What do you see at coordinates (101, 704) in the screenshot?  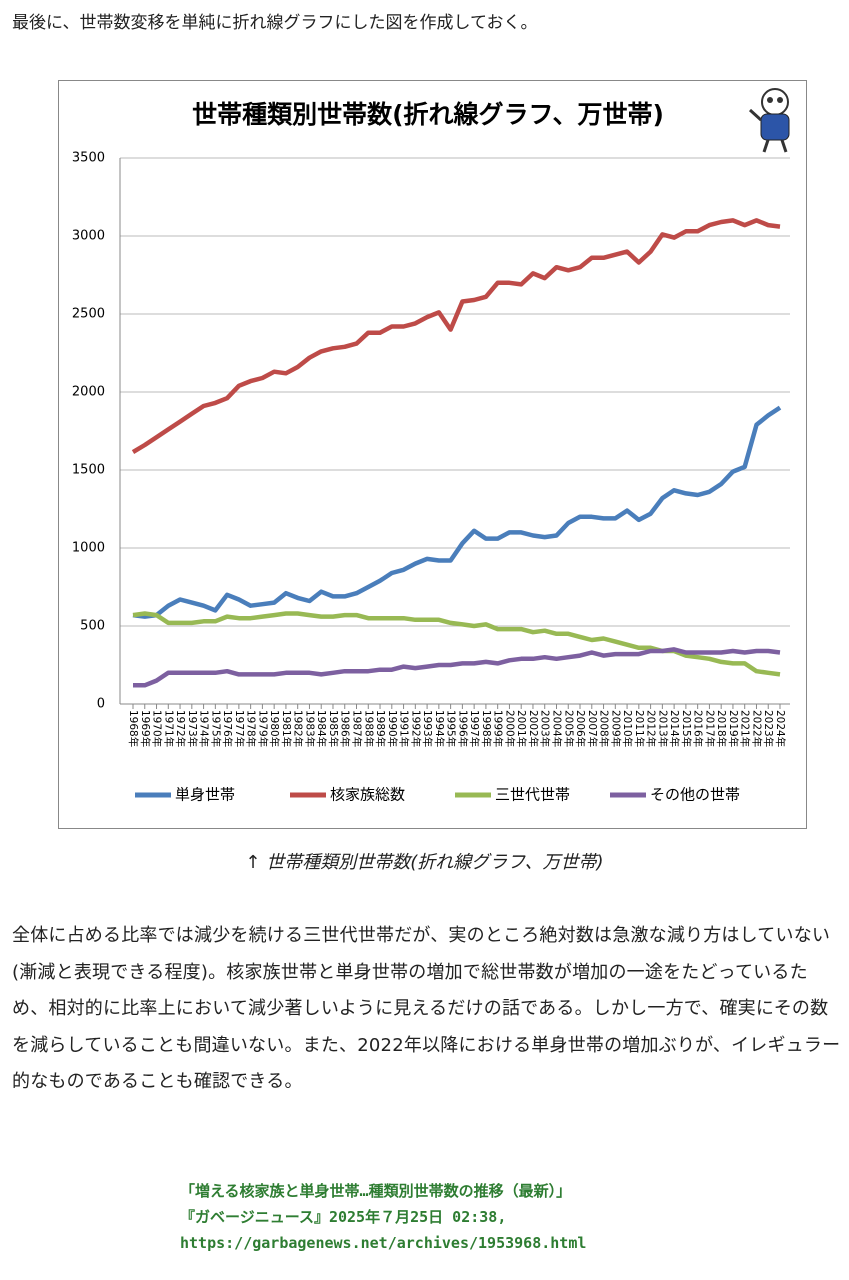 I see `y-tick-label: 0` at bounding box center [101, 704].